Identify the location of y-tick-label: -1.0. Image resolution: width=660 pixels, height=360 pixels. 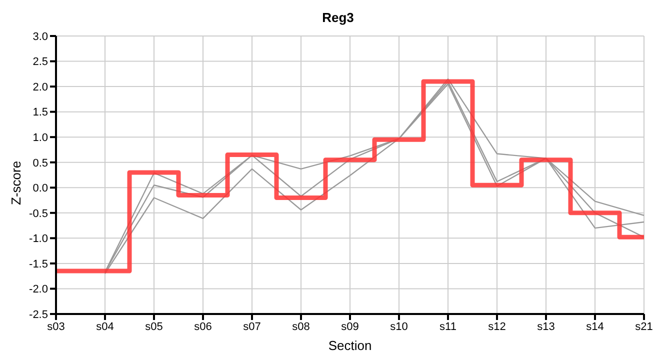
(38, 239).